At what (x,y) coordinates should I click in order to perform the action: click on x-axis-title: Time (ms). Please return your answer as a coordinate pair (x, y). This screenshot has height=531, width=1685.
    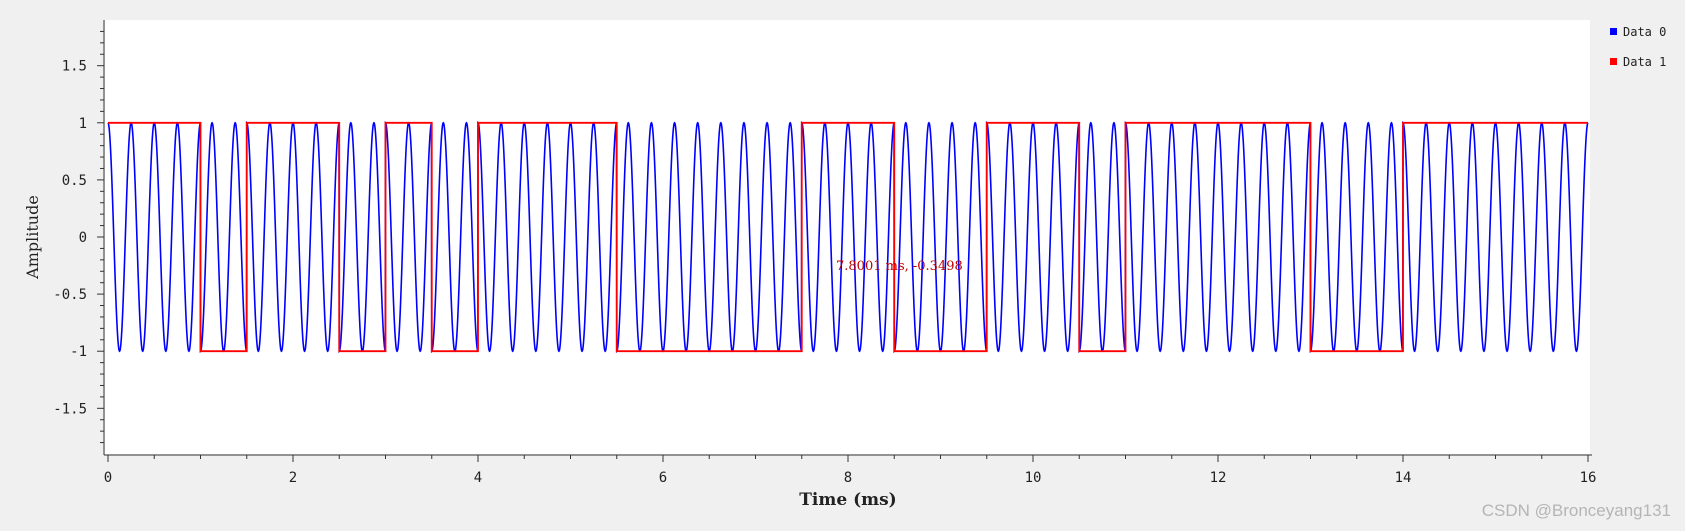
    Looking at the image, I should click on (847, 500).